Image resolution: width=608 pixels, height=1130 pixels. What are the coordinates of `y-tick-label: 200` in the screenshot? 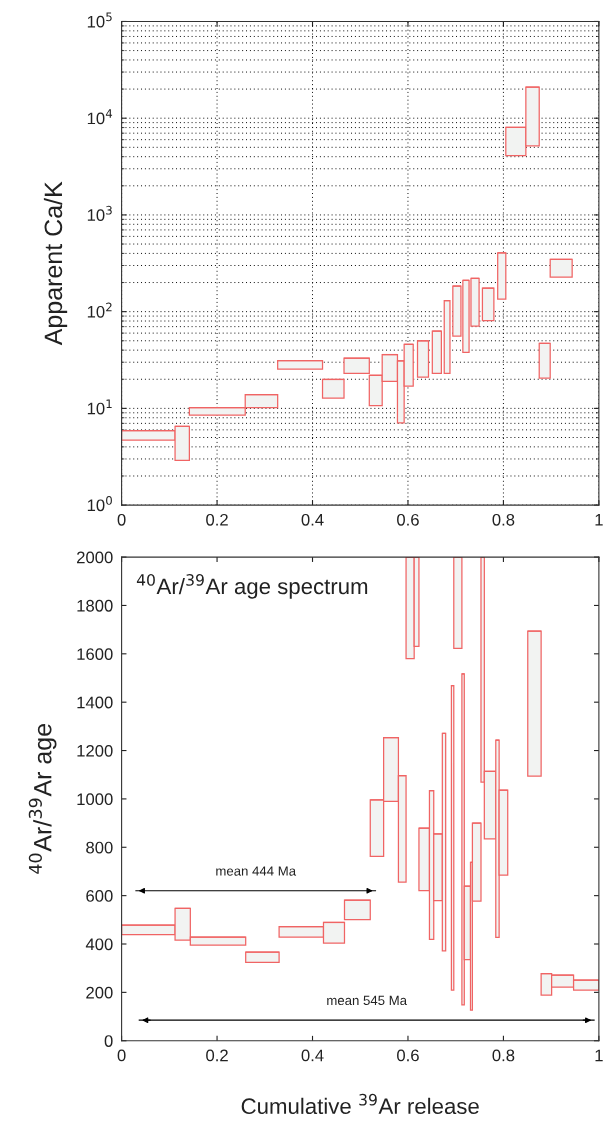 It's located at (99, 992).